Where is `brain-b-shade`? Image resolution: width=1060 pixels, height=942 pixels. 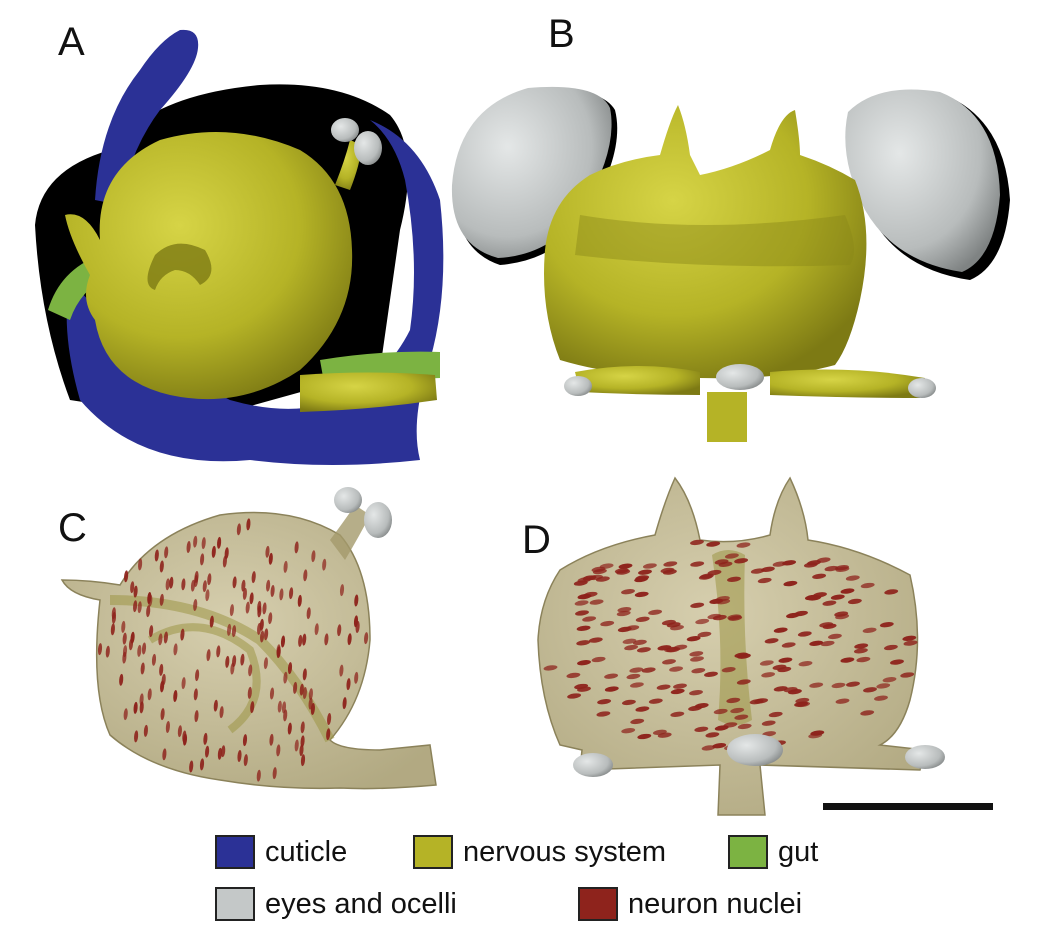
brain-b-shade is located at coordinates (714, 241).